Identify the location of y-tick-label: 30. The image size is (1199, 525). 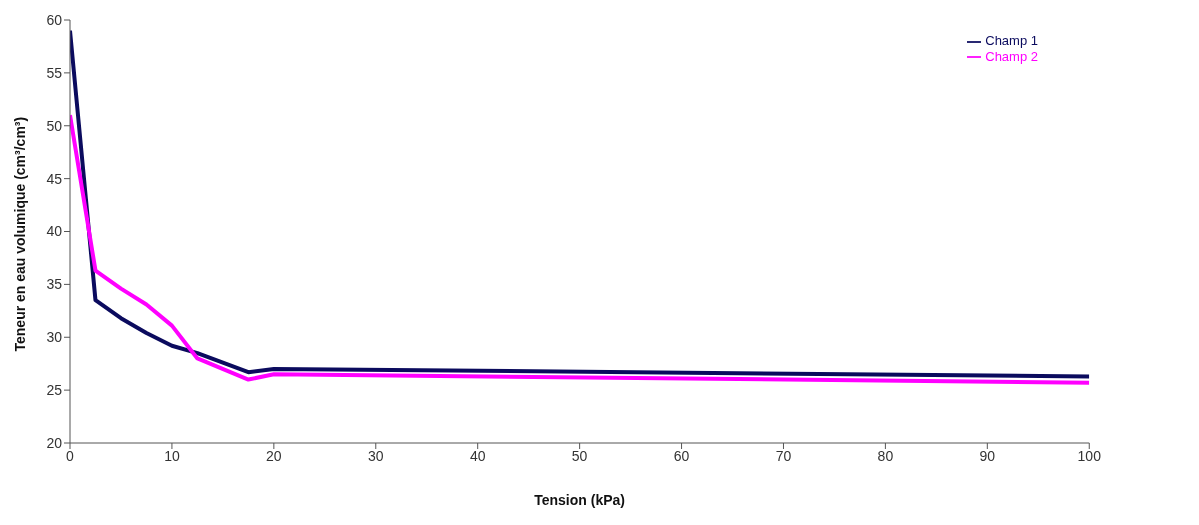
(54, 337).